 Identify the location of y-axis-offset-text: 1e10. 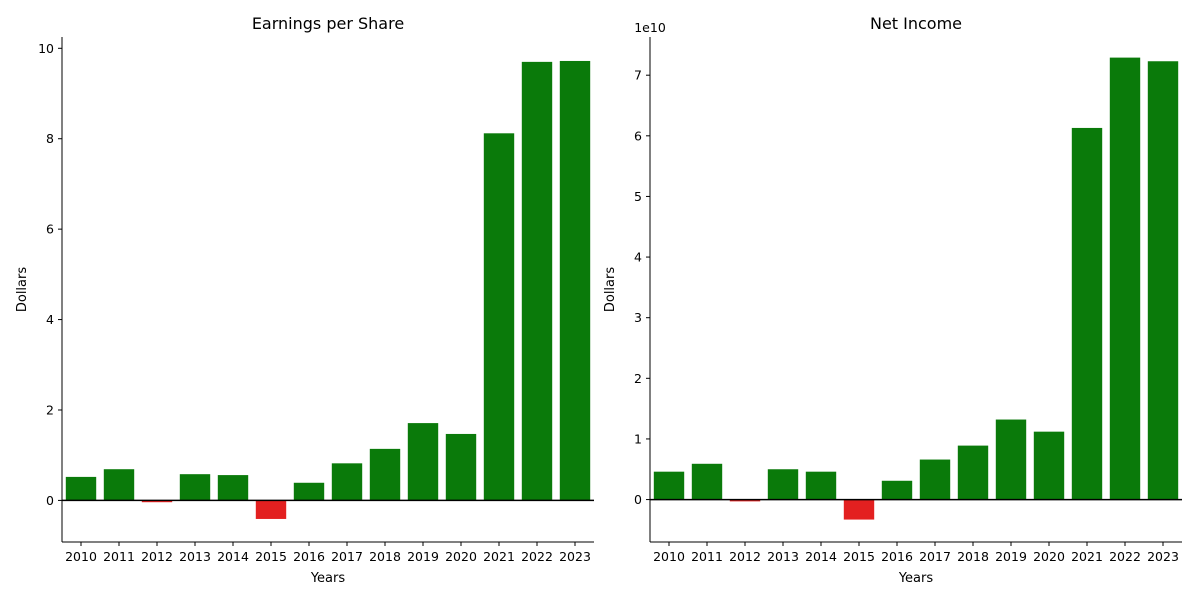
(650, 27).